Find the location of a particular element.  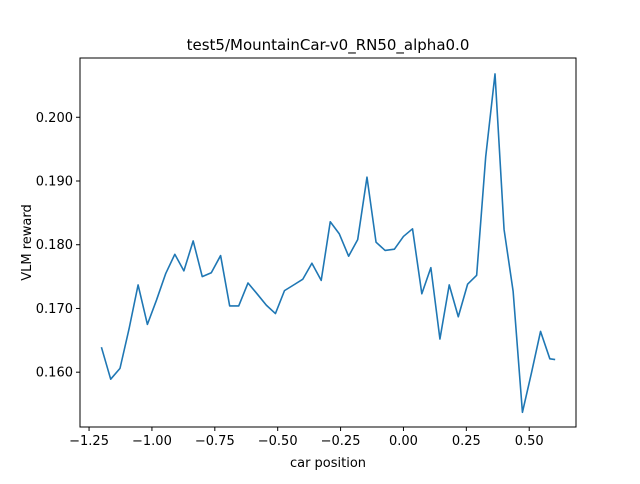

chart-title: test5/MountainCar-v0_RN50_alpha0.0 is located at coordinates (328, 45).